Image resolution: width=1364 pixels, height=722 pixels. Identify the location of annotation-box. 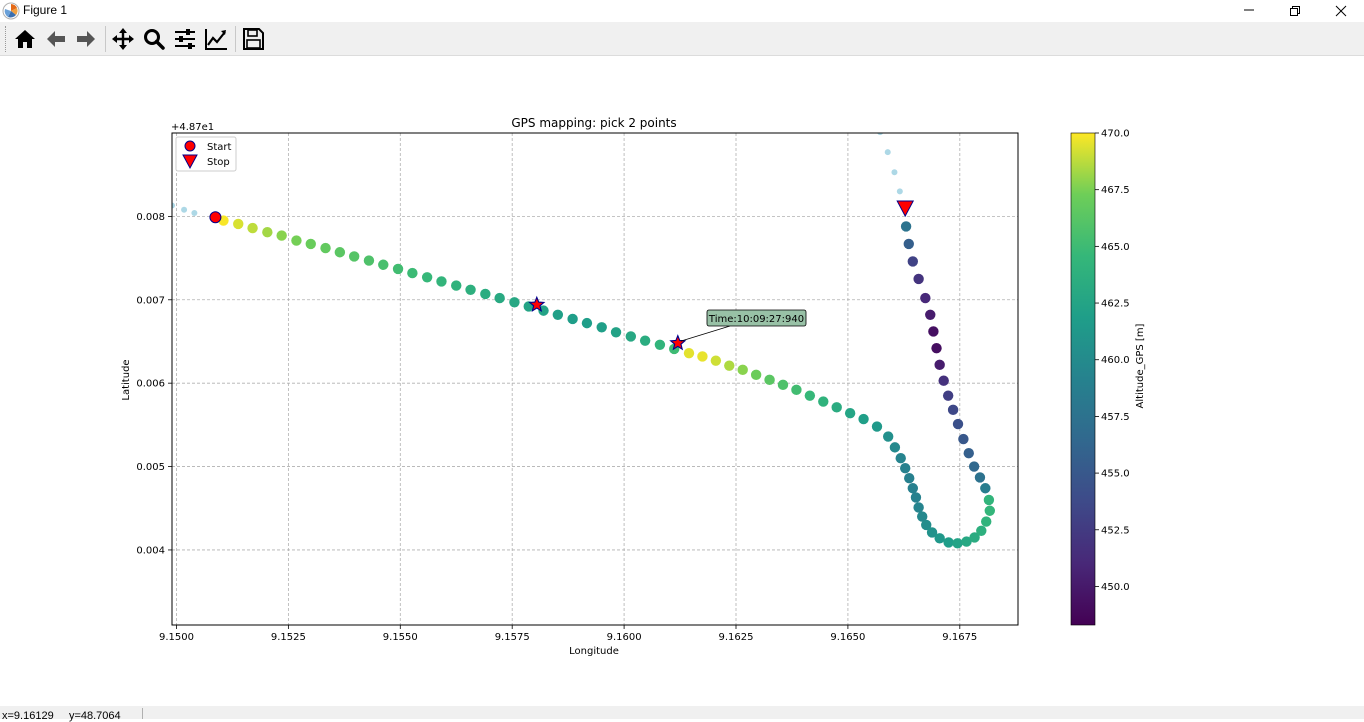
(756, 318).